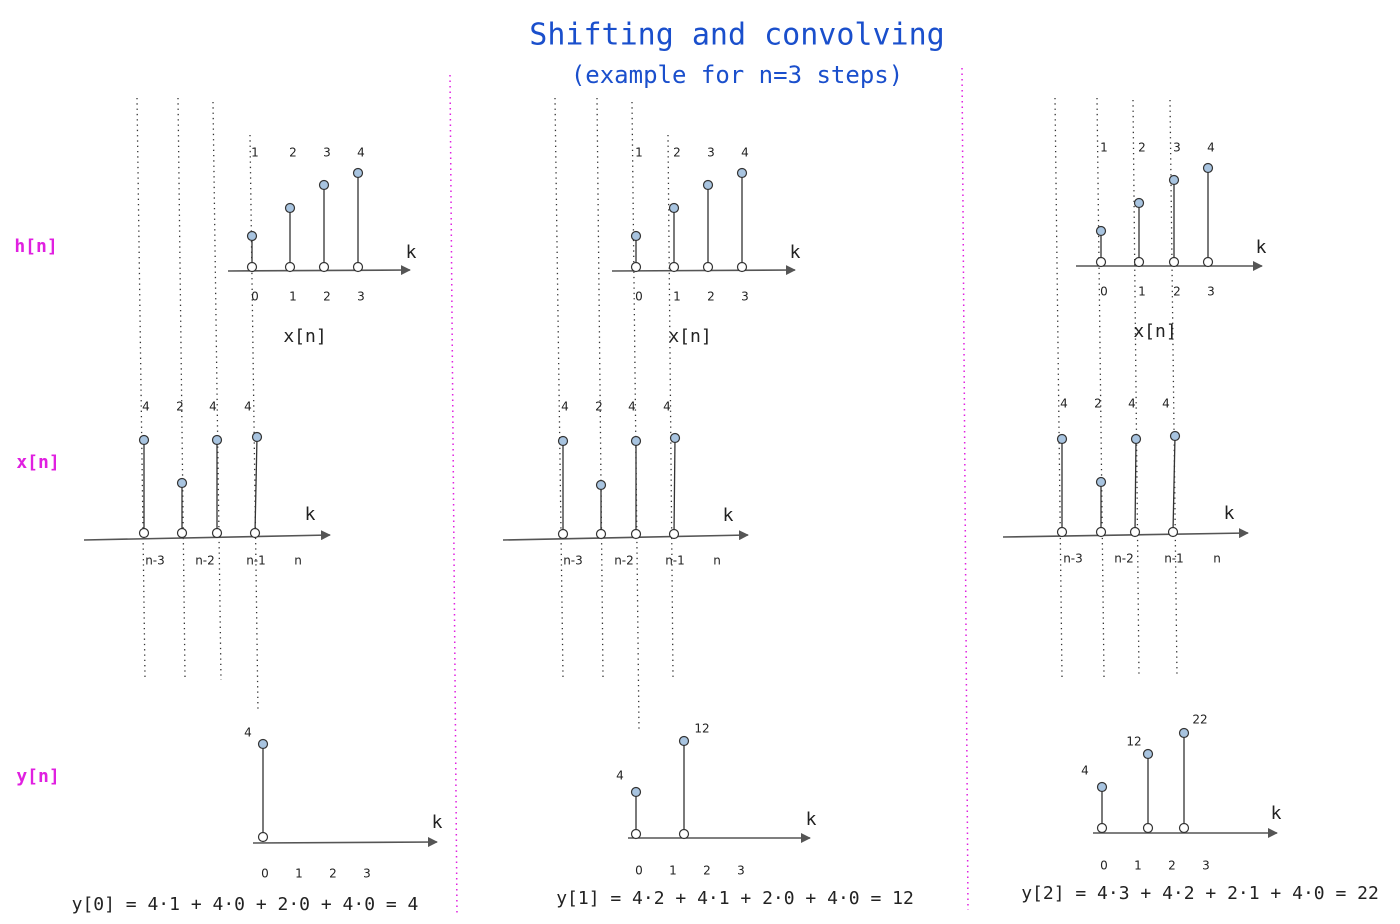 The image size is (1400, 924). Describe the element at coordinates (737, 75) in the screenshot. I see `subtitle: (example for n=3 steps)` at that location.